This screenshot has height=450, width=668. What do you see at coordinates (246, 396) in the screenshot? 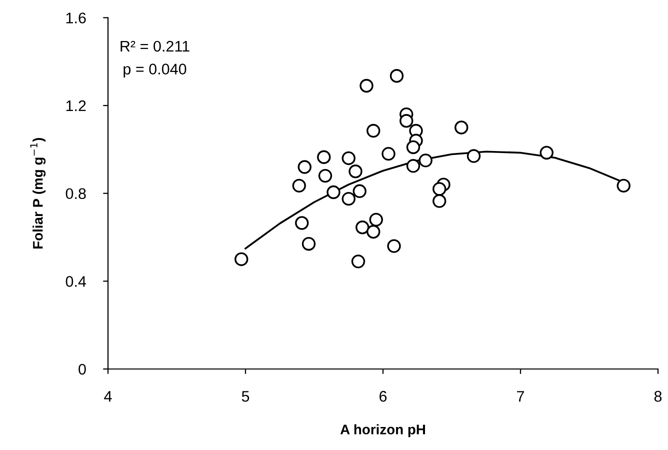
I see `x-tick-label: 5` at bounding box center [246, 396].